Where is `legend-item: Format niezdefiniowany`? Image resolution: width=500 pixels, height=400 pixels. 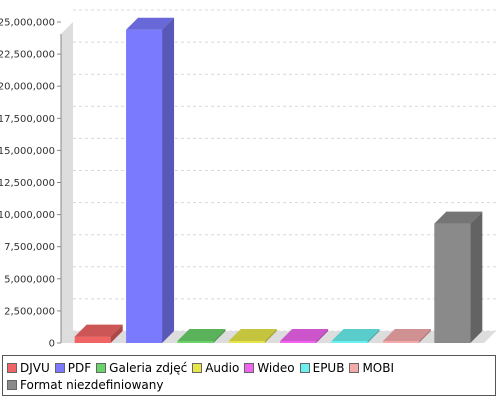
legend-item: Format niezdefiniowany is located at coordinates (85, 384).